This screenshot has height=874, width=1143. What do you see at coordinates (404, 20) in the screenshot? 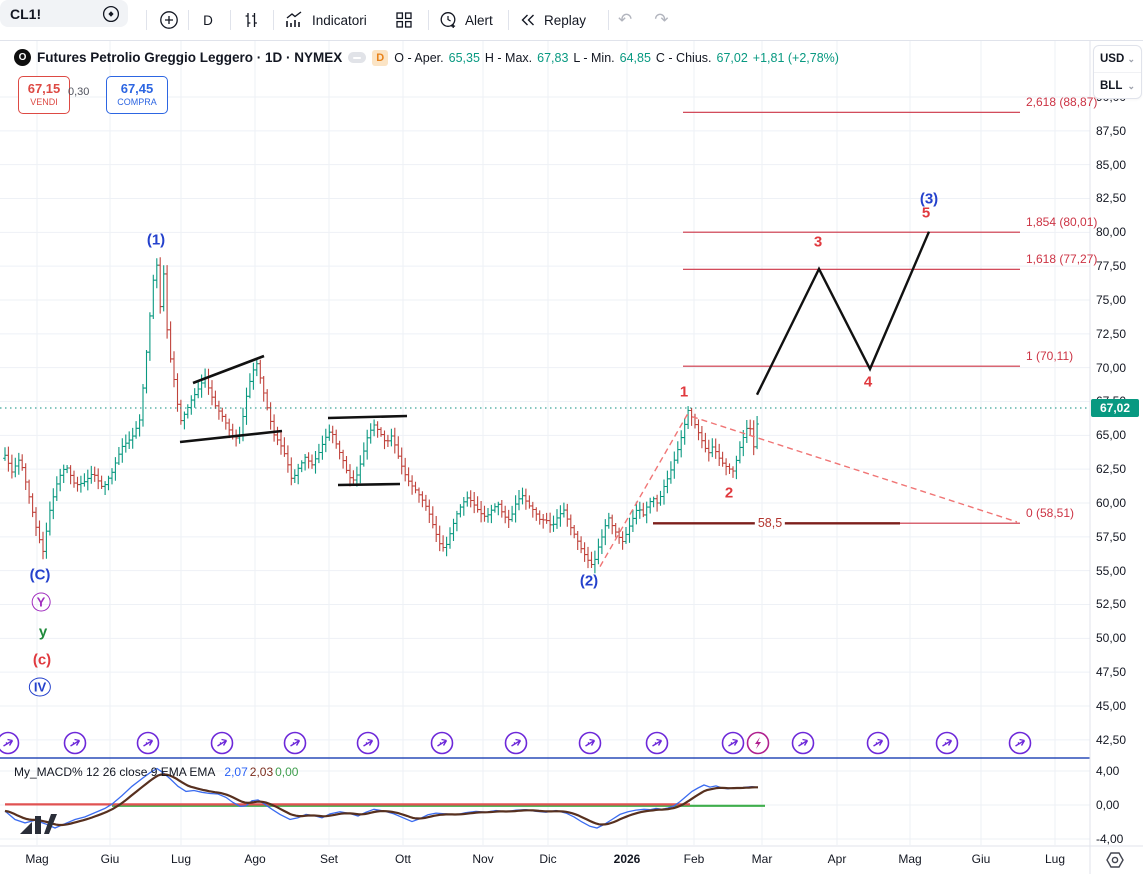
I see `layout-grid-button` at bounding box center [404, 20].